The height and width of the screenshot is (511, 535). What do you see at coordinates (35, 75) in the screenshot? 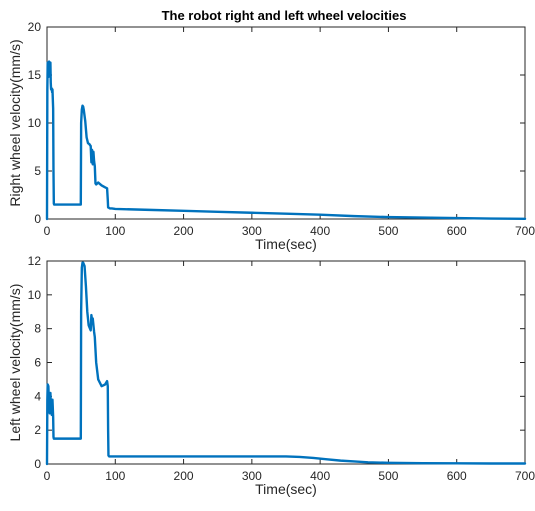
I see `y-tick-label: 15` at bounding box center [35, 75].